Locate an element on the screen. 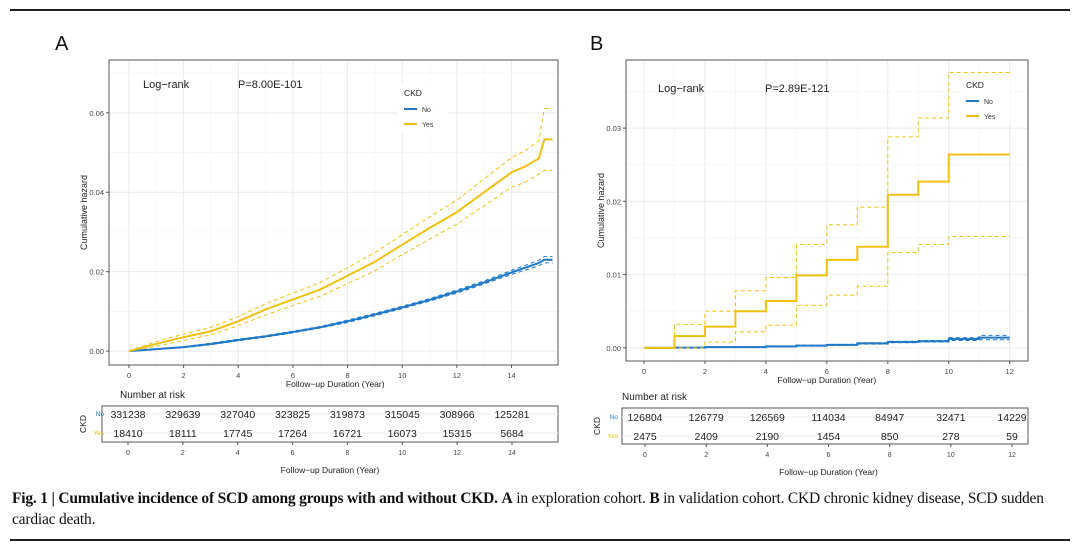 This screenshot has height=553, width=1080. caption-a-label: A is located at coordinates (507, 498).